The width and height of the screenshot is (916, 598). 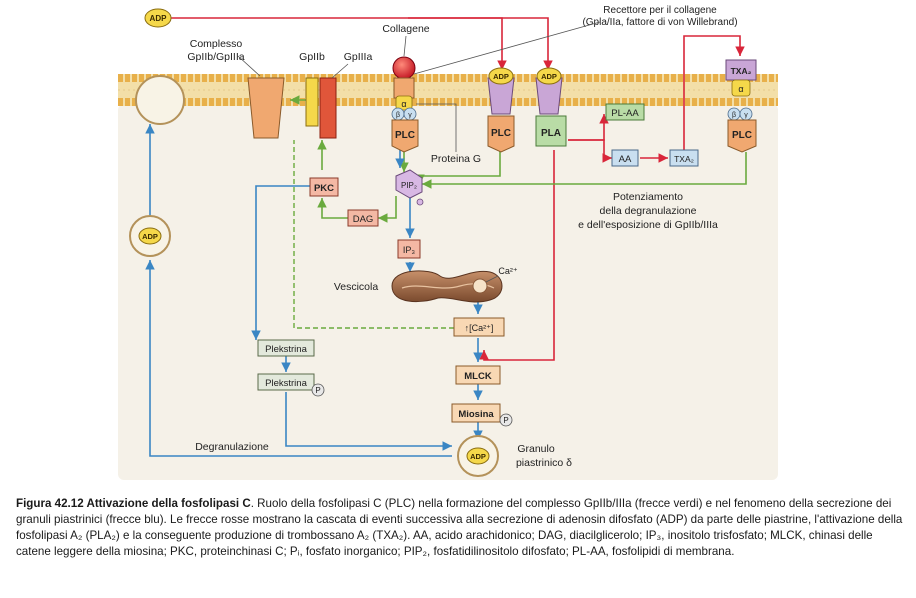 I want to click on ip3-box, so click(x=409, y=249).